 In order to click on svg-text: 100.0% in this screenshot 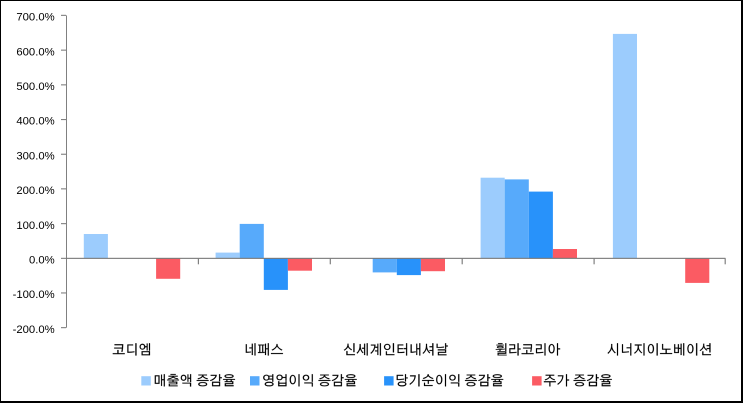, I will do `click(35, 226)`.